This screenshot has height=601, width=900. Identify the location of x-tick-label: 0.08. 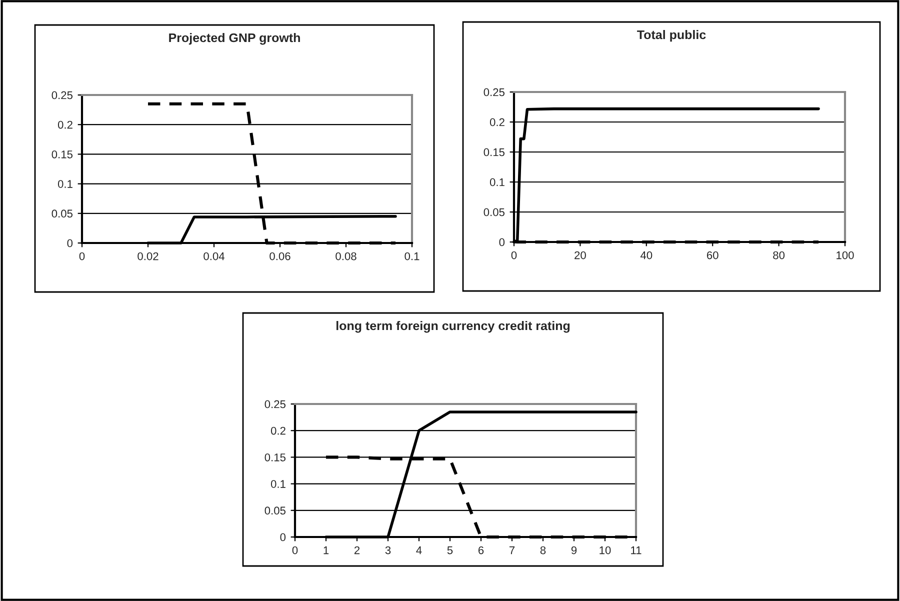
(346, 256).